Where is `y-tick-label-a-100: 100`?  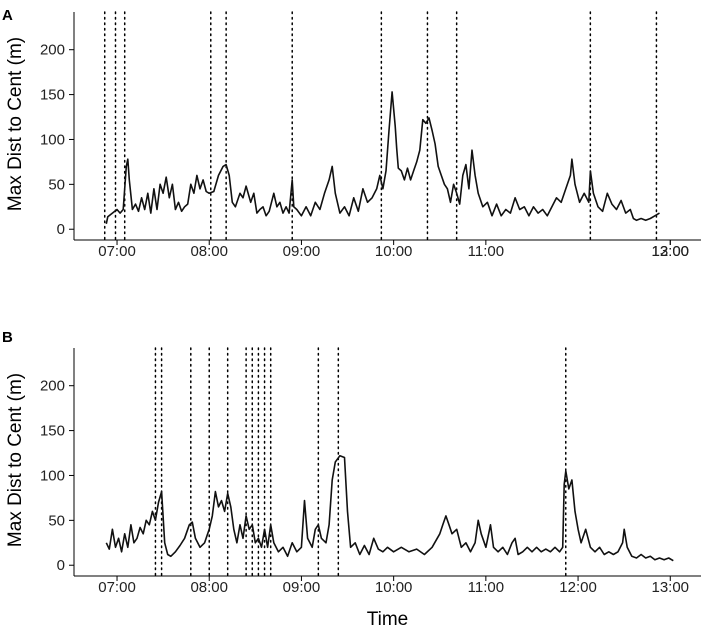 y-tick-label-a-100: 100 is located at coordinates (52, 139).